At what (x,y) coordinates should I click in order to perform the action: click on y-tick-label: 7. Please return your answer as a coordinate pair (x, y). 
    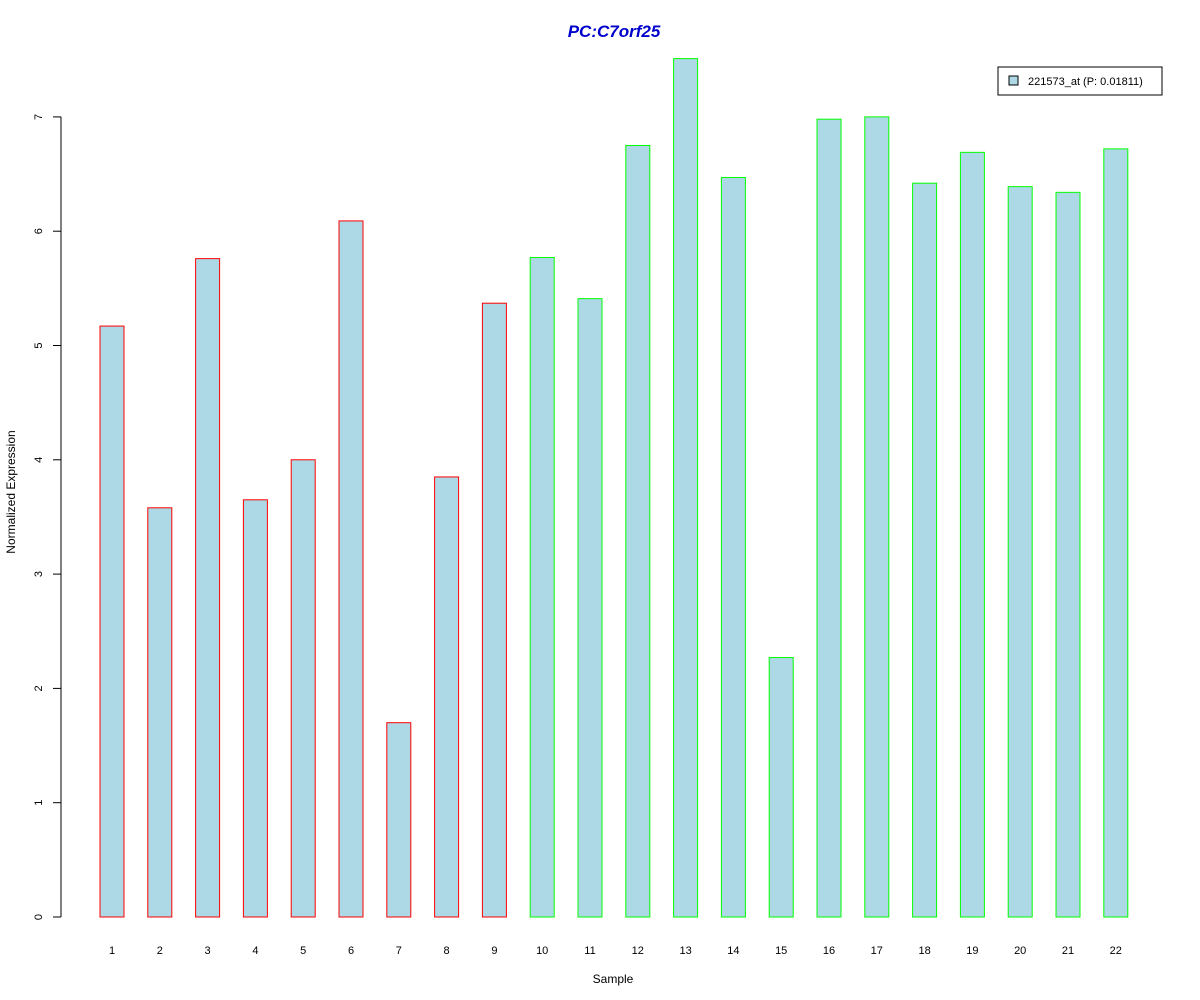
    Looking at the image, I should click on (39, 117).